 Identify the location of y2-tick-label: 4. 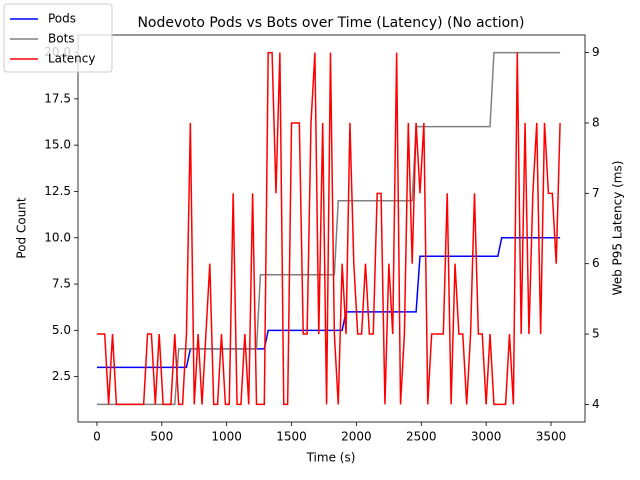
(596, 404).